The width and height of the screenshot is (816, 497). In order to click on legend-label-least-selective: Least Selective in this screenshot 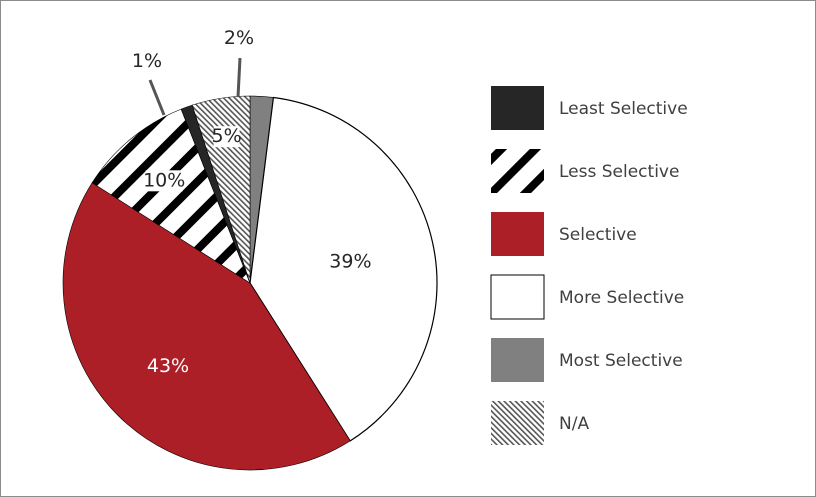, I will do `click(623, 109)`.